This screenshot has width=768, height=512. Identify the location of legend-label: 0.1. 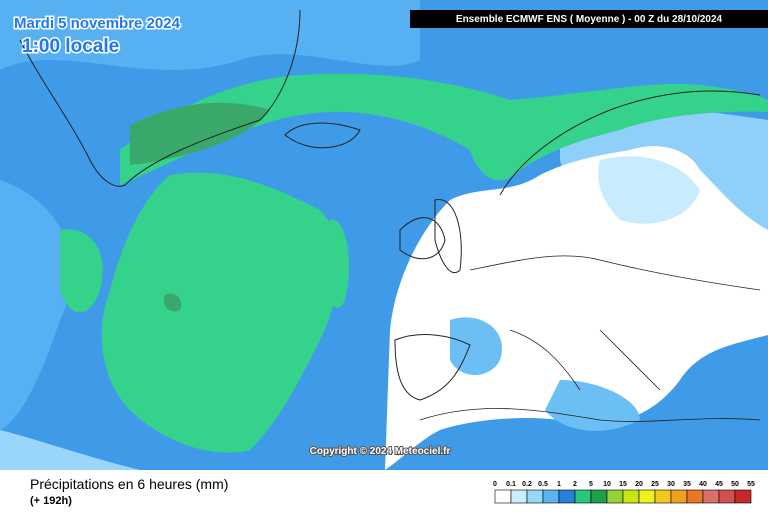
(511, 484).